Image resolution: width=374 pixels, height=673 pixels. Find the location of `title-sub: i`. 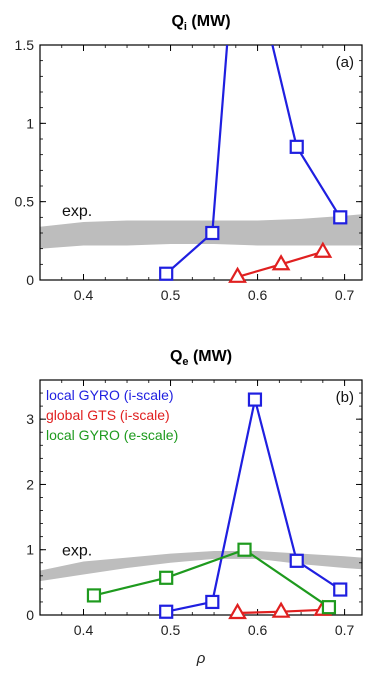

title-sub: i is located at coordinates (185, 27).